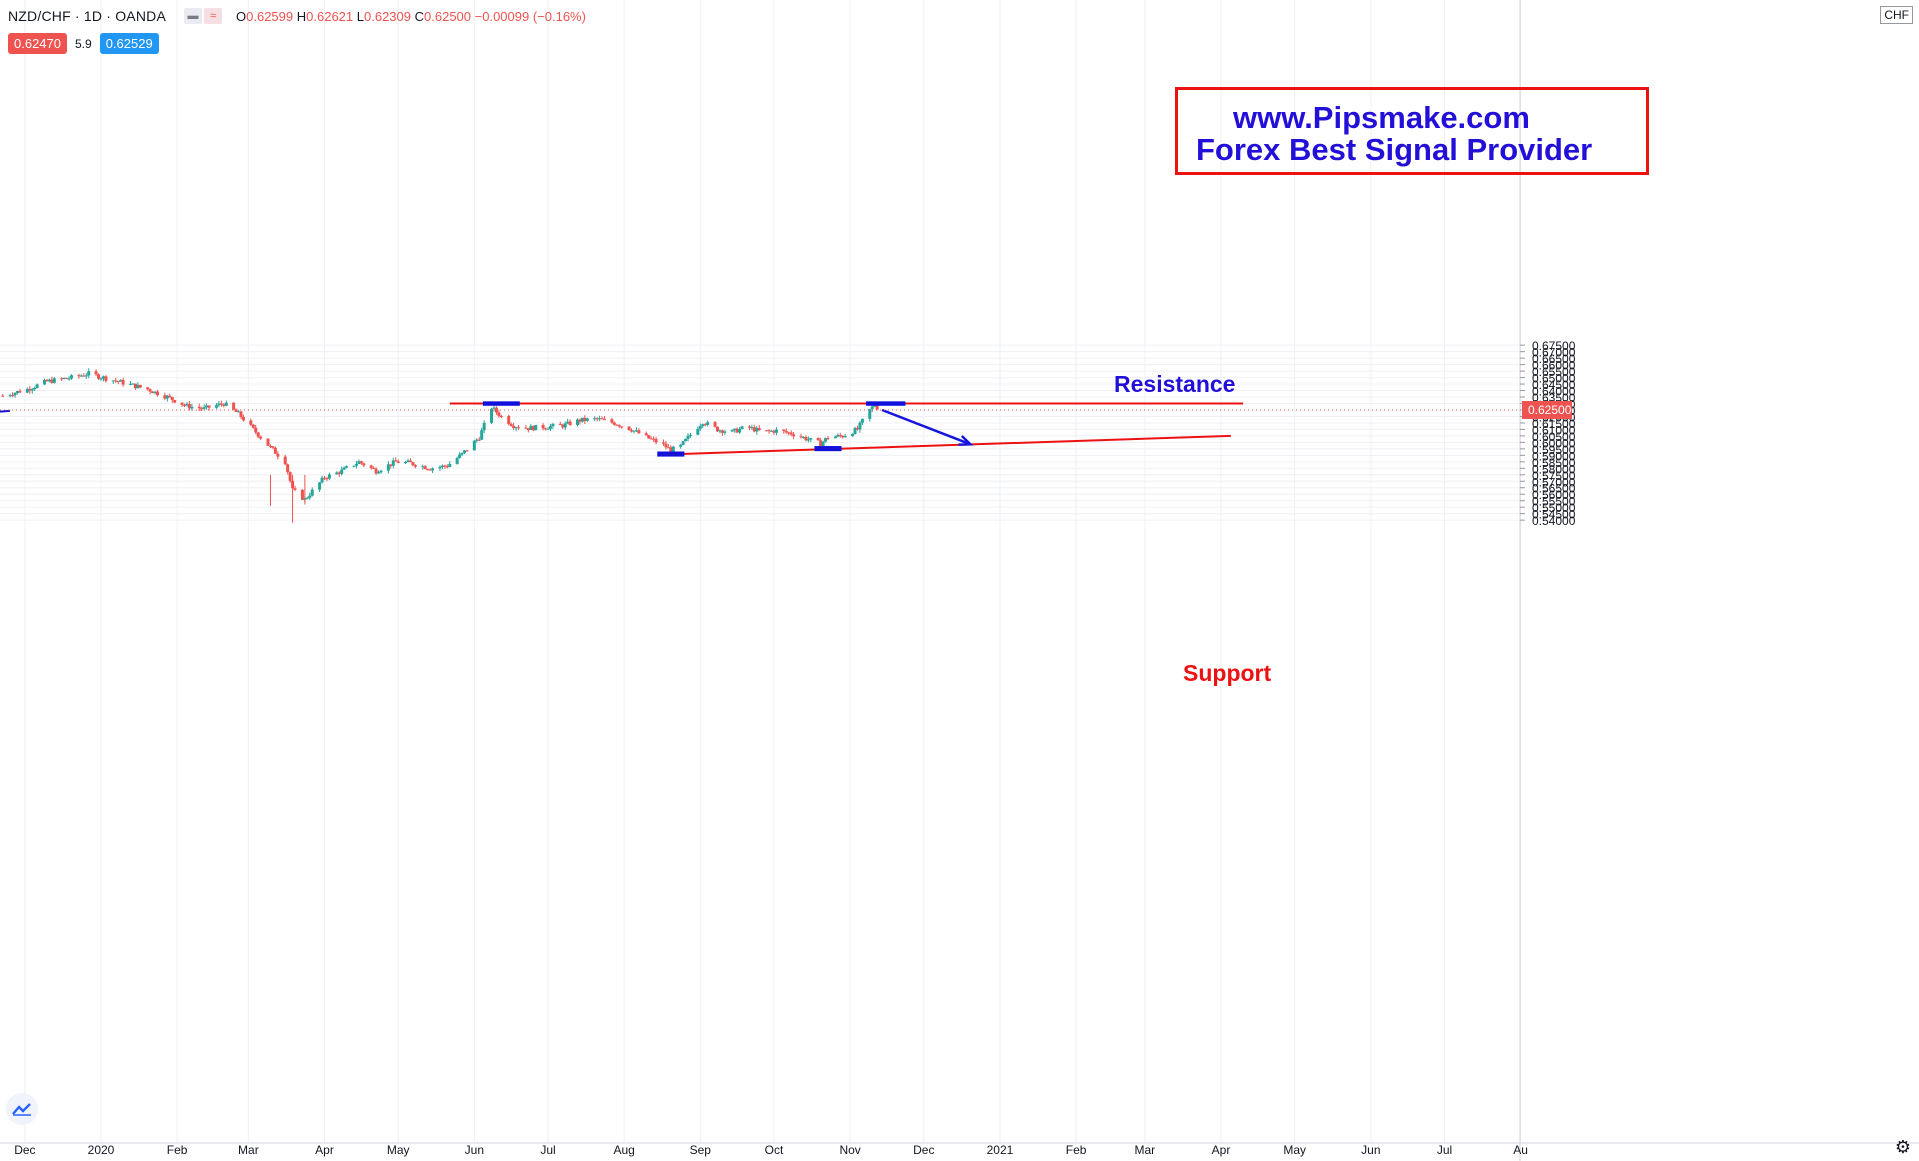  What do you see at coordinates (248, 1150) in the screenshot?
I see `x-tick-label: Mar` at bounding box center [248, 1150].